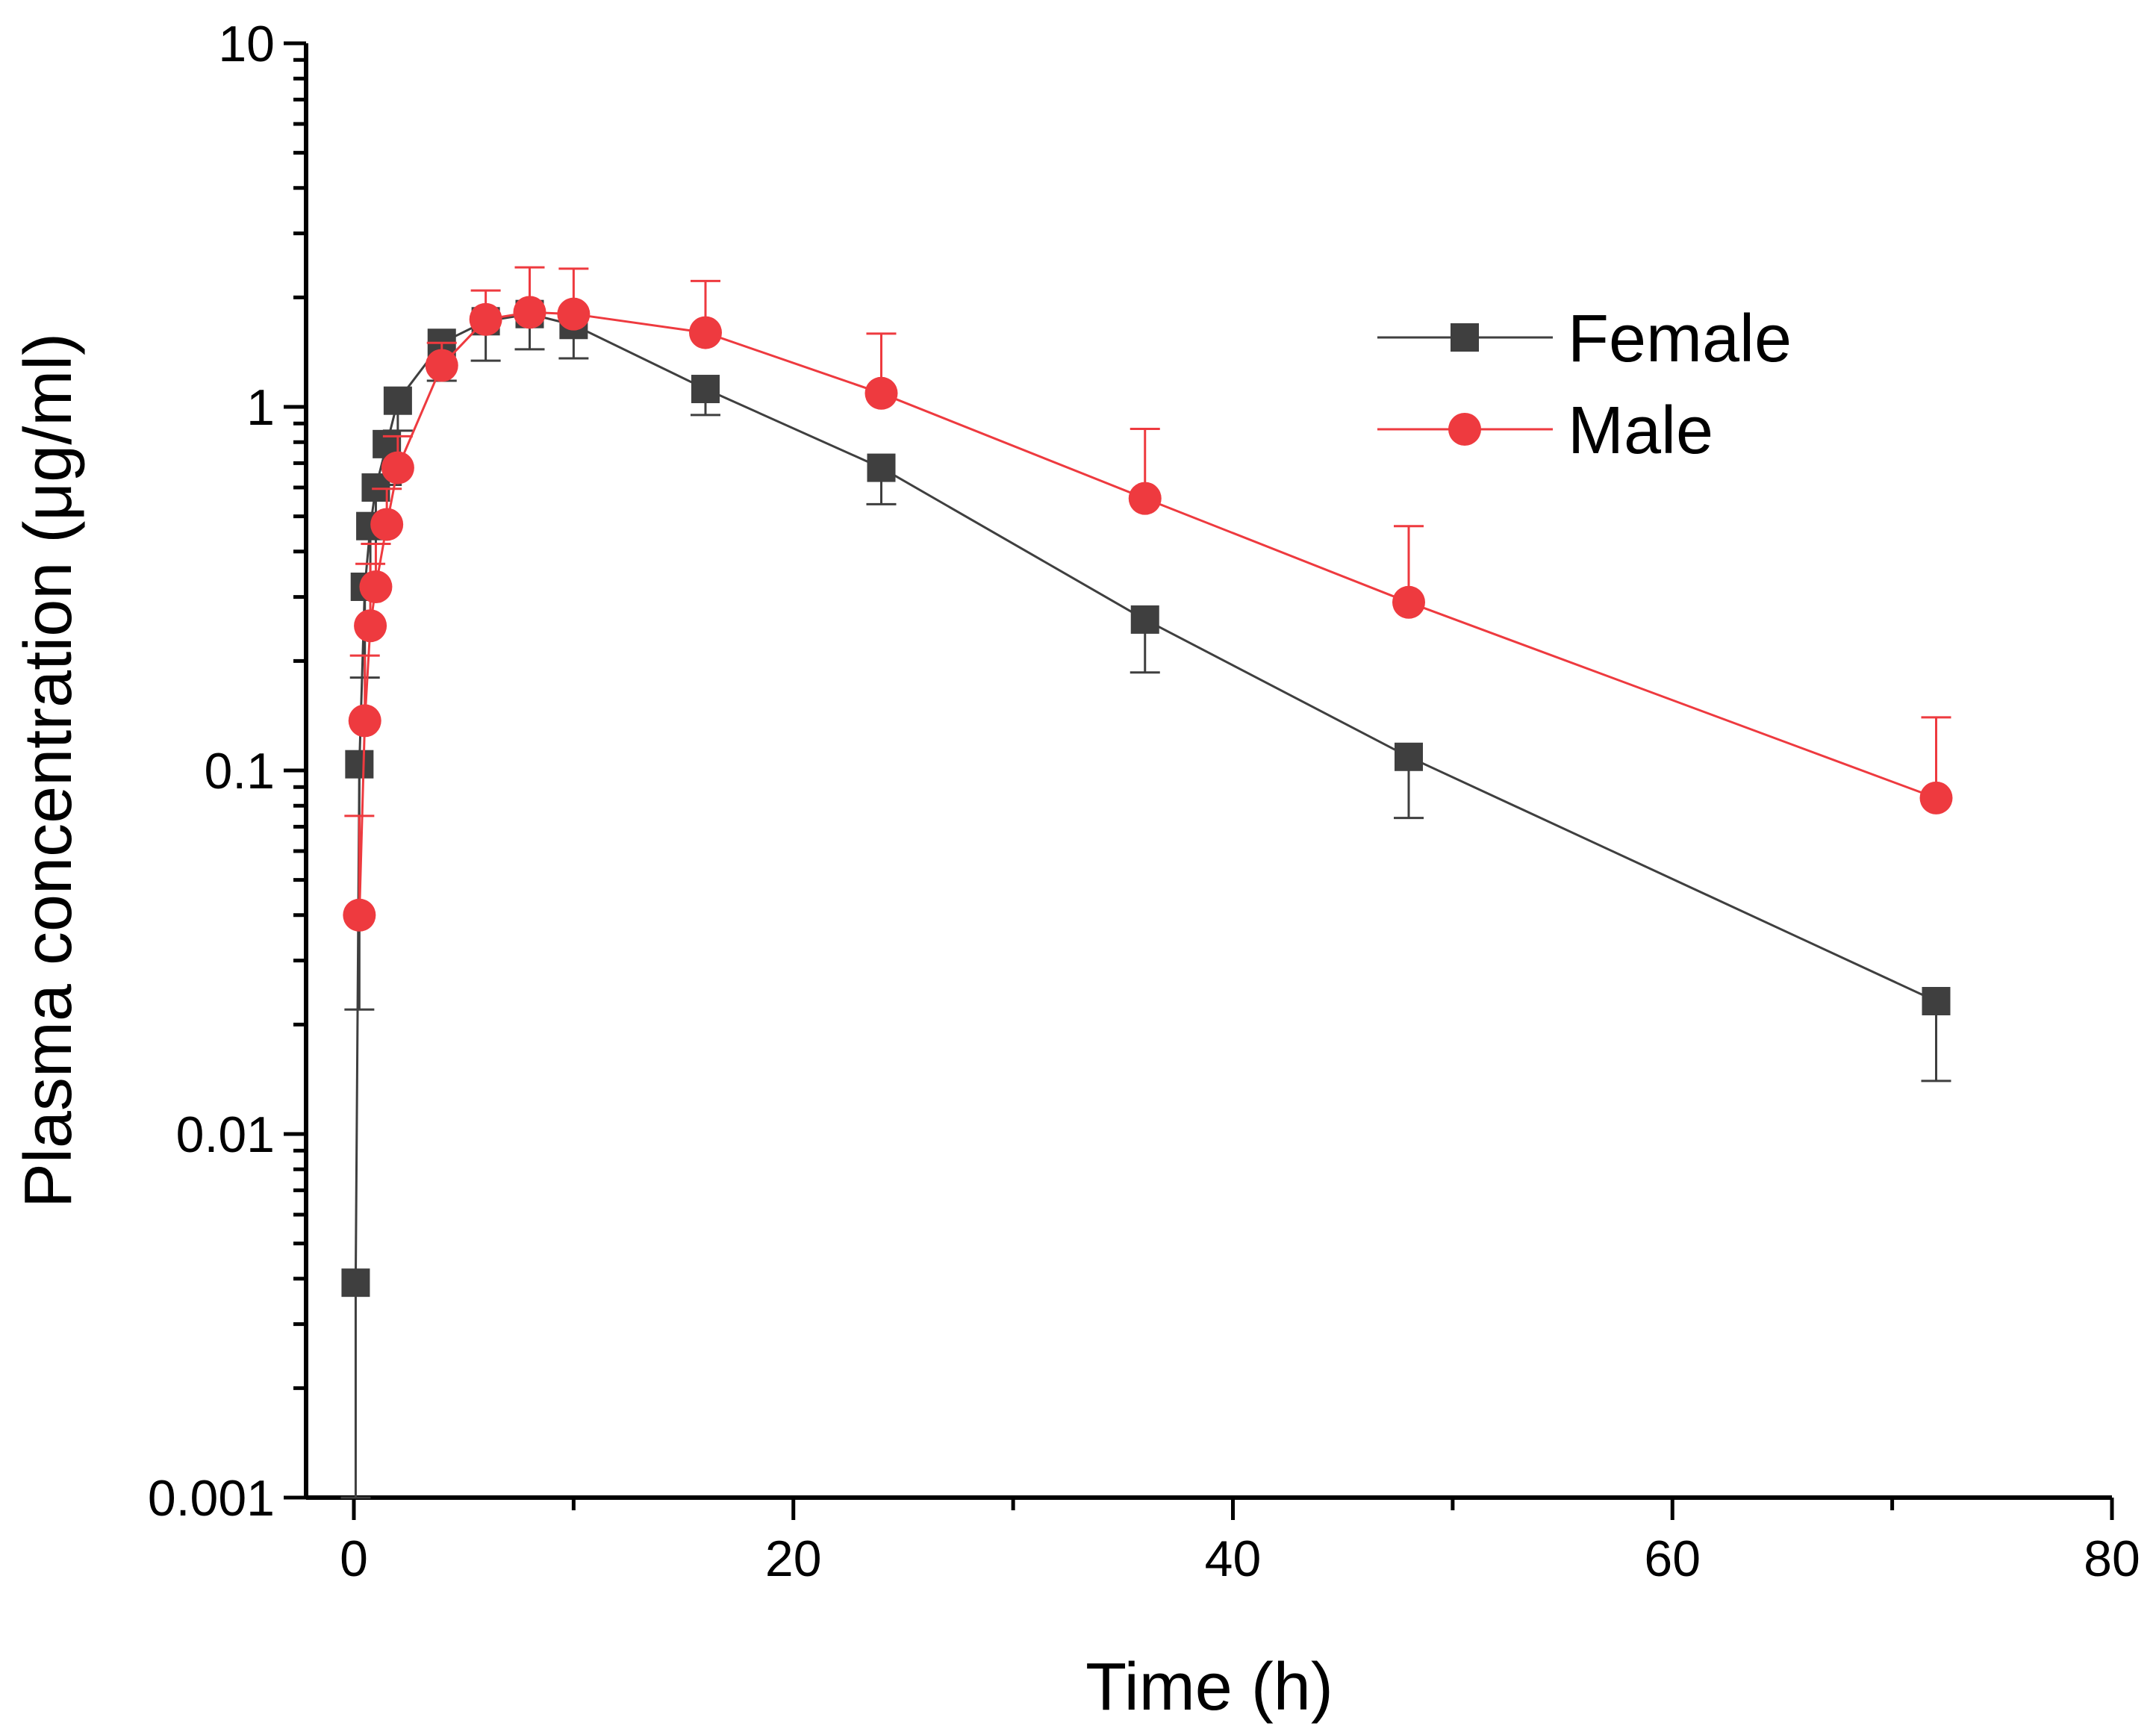  I want to click on legend-item-male: Male, so click(1545, 431).